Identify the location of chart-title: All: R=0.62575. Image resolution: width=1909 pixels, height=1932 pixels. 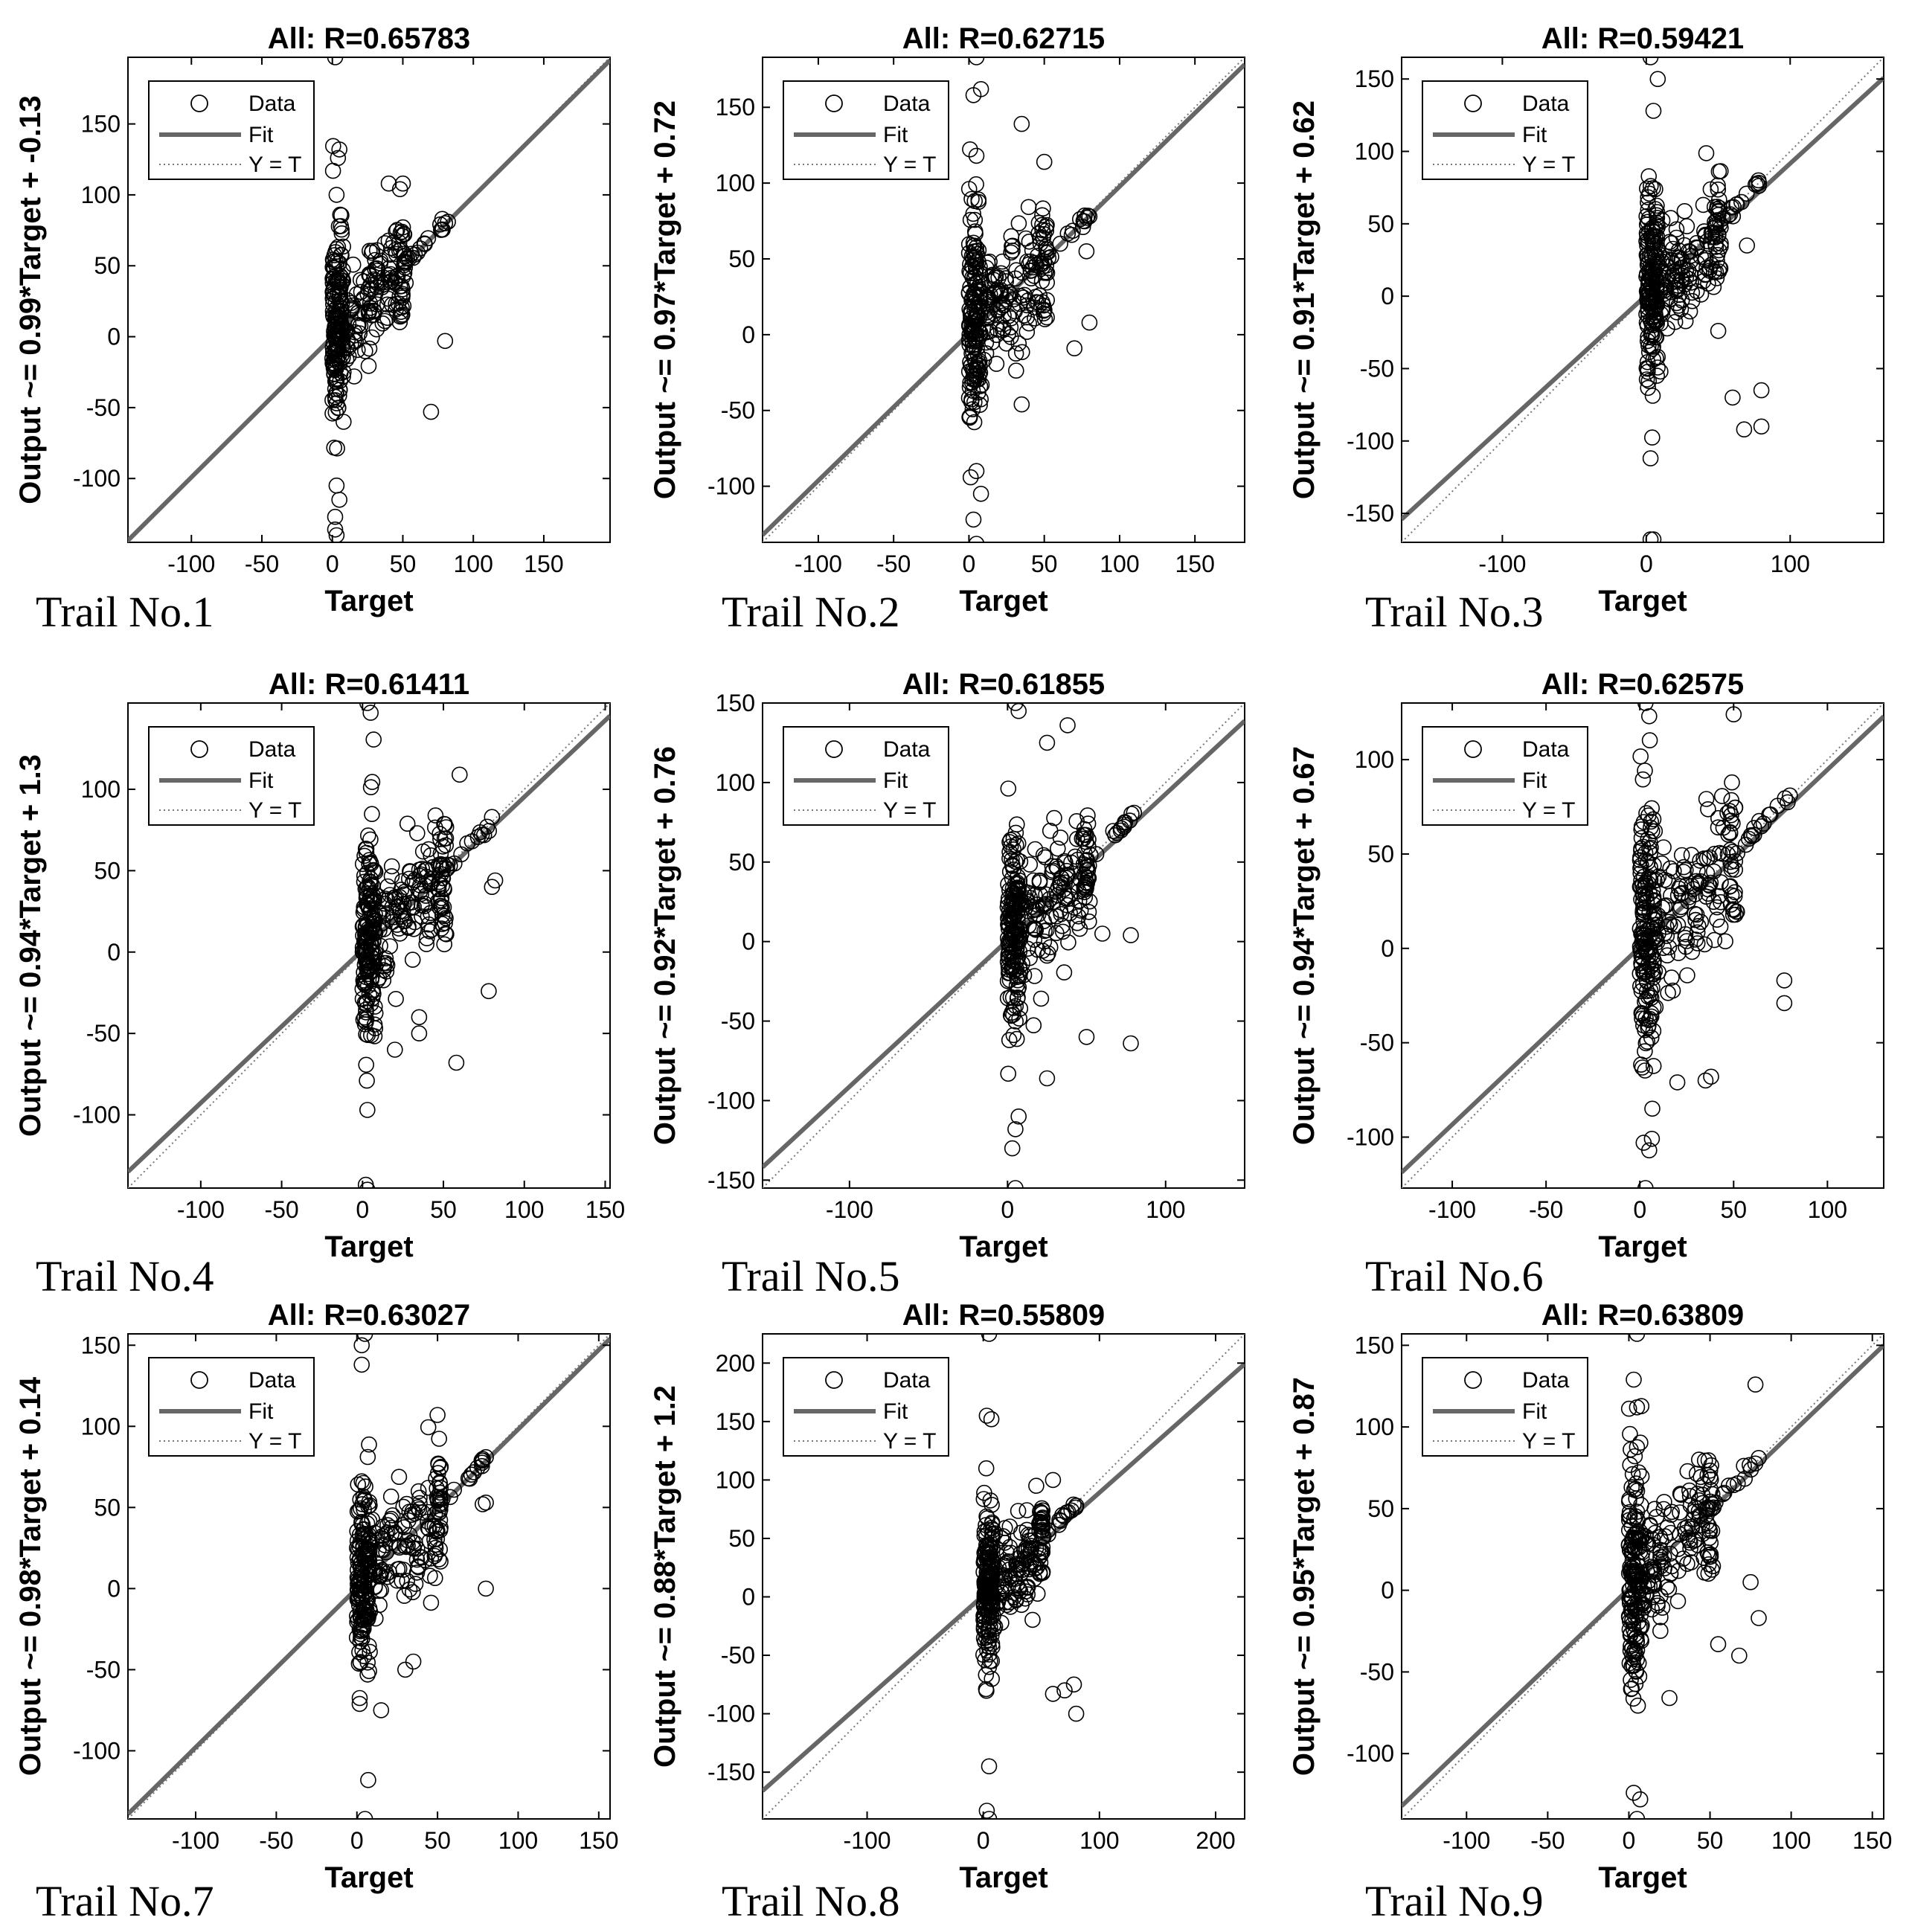
(1642, 684).